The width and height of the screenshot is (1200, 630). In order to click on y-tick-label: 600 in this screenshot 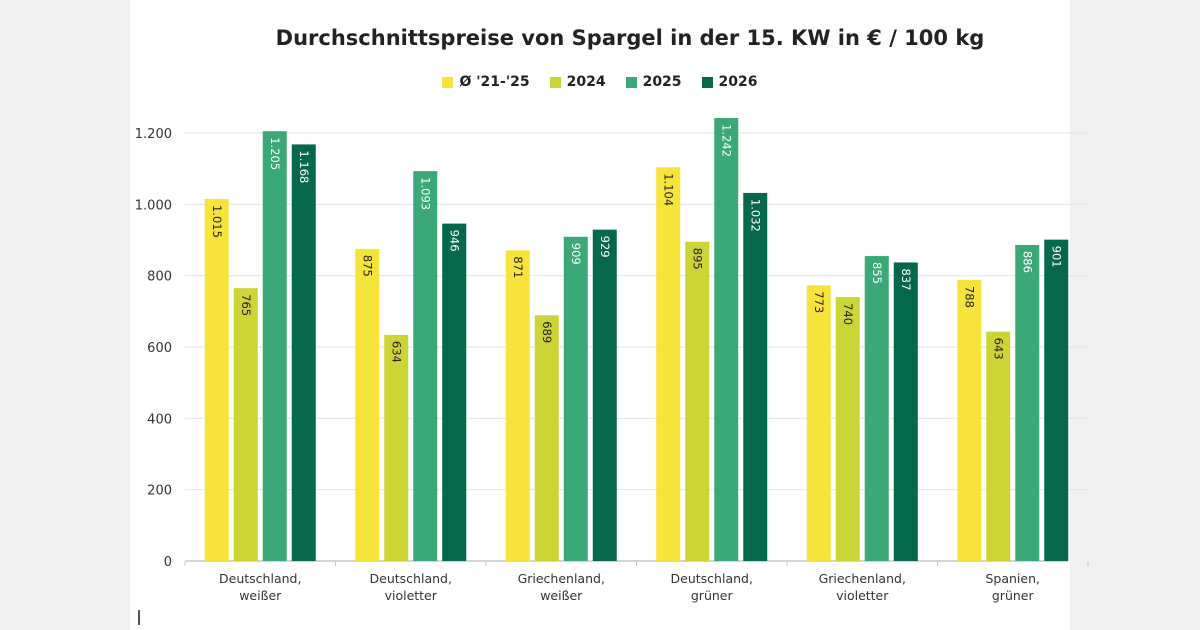, I will do `click(159, 348)`.